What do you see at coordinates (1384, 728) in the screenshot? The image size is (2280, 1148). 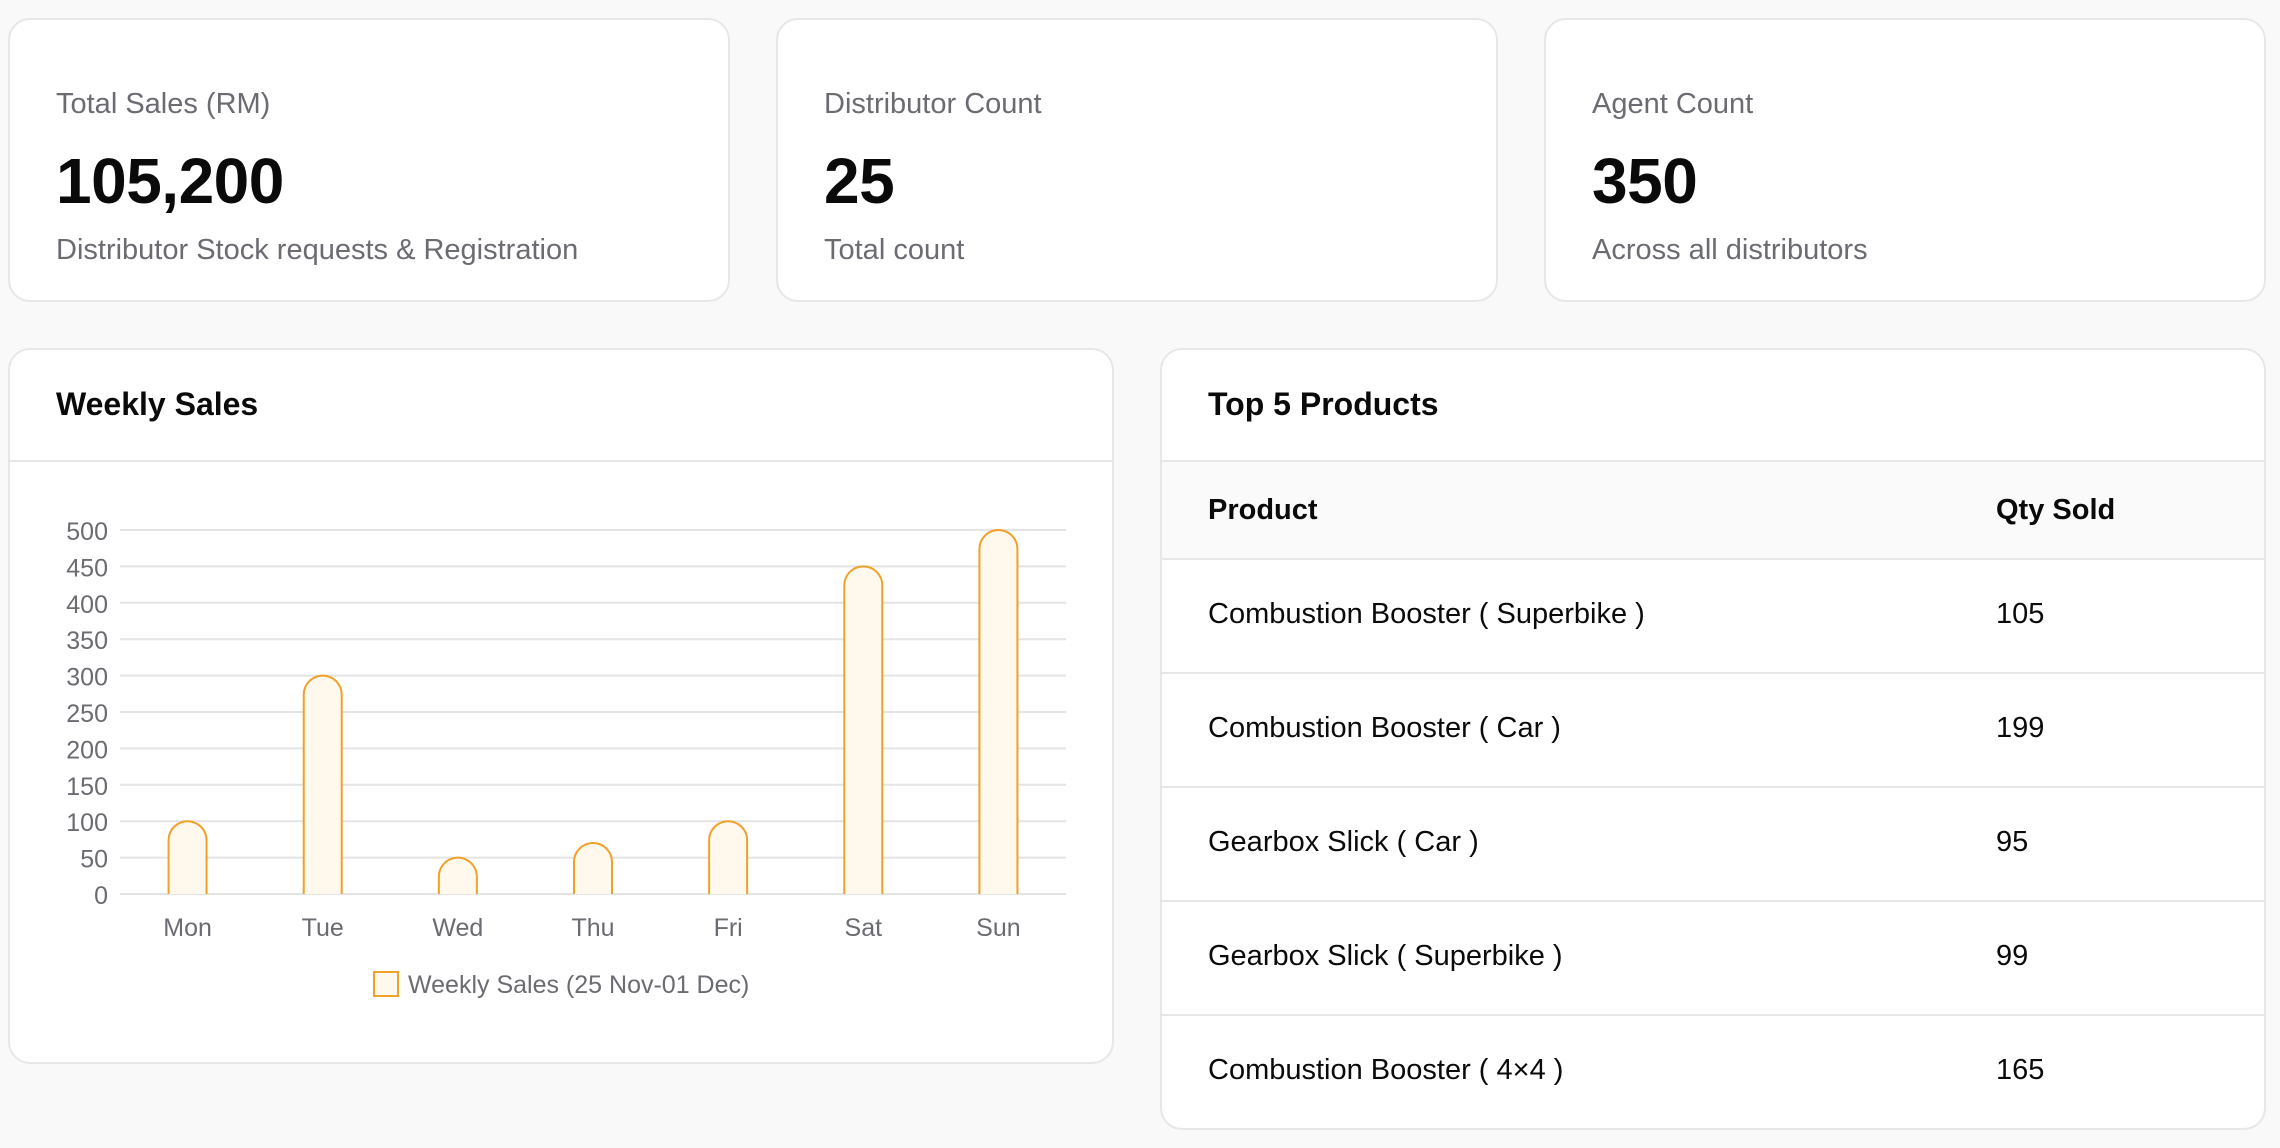 I see `product-name: Combustion Booster ( Car )` at bounding box center [1384, 728].